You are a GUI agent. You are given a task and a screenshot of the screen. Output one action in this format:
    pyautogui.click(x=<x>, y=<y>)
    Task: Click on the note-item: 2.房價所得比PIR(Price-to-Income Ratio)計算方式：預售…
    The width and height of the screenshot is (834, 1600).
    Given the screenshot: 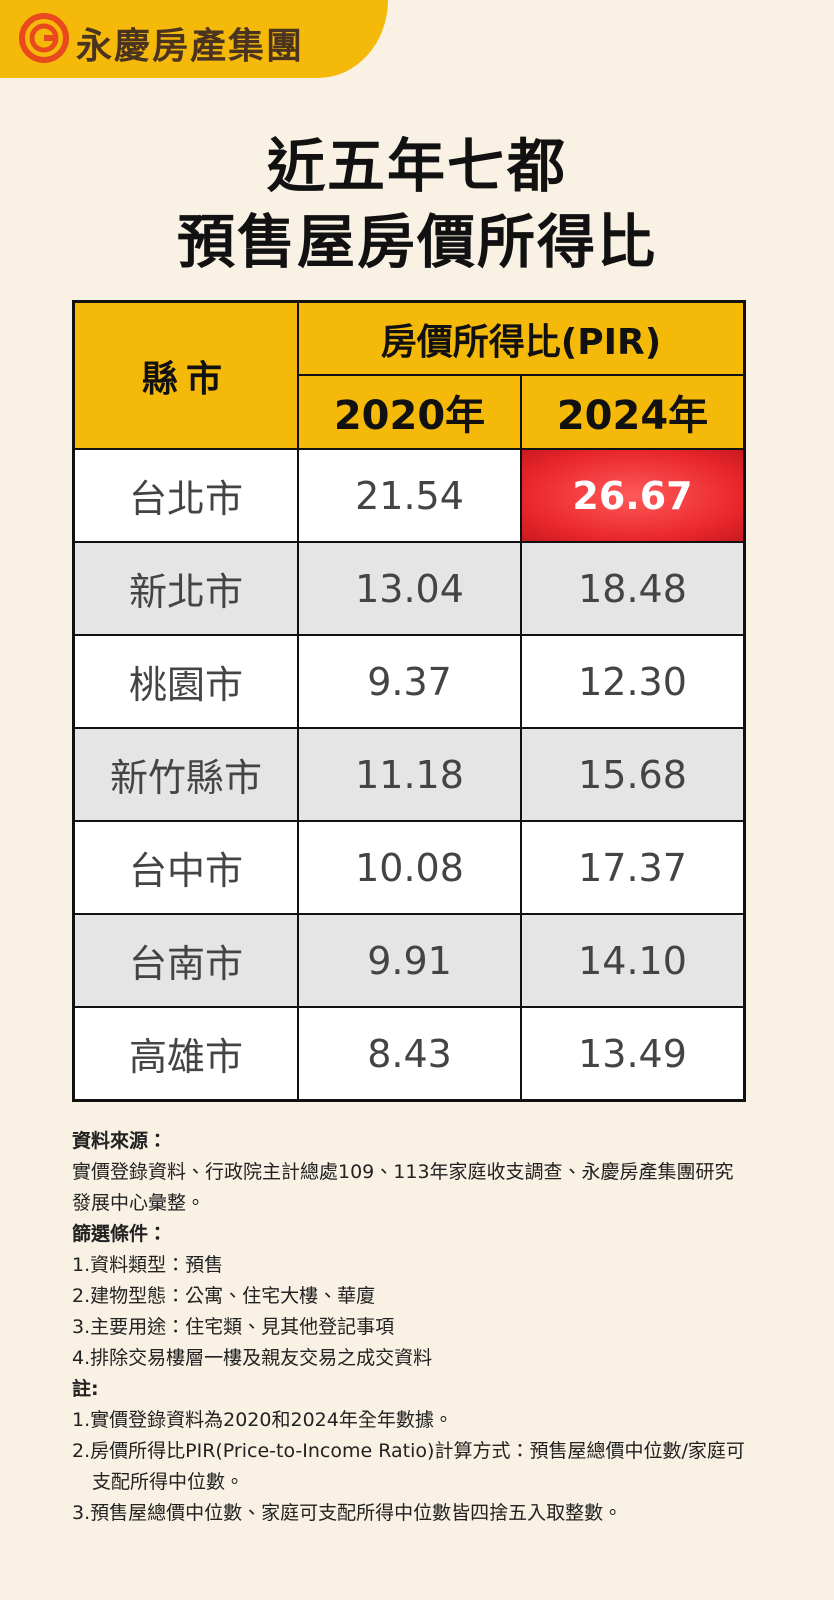 What is the action you would take?
    pyautogui.click(x=408, y=1466)
    